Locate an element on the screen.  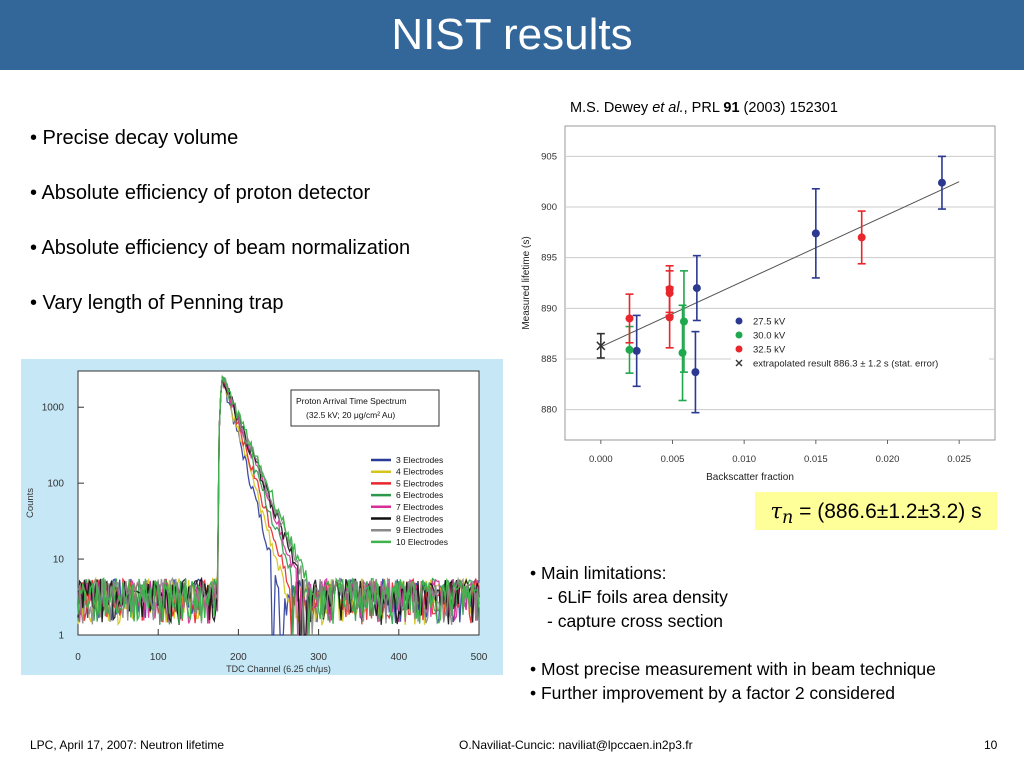
y-tick-label: 895 is located at coordinates (549, 258).